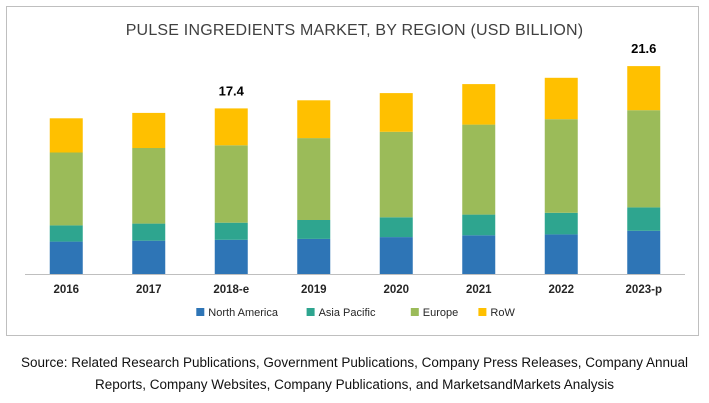  What do you see at coordinates (482, 312) in the screenshot?
I see `legend-swatch-row` at bounding box center [482, 312].